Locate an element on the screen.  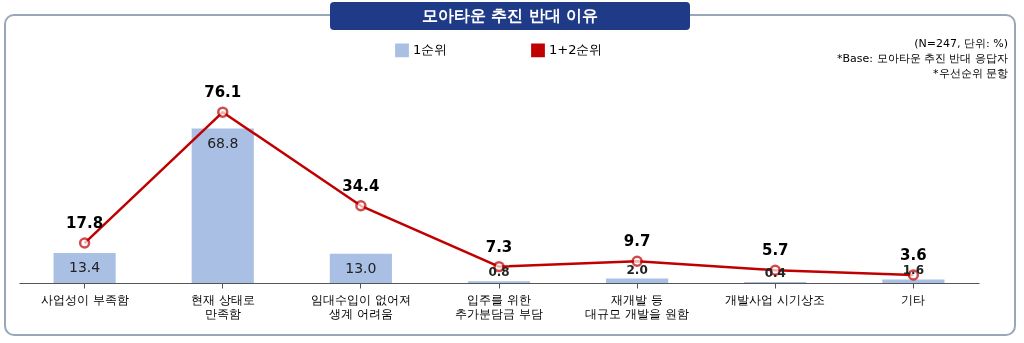
data-label: 5.7 is located at coordinates (775, 250).